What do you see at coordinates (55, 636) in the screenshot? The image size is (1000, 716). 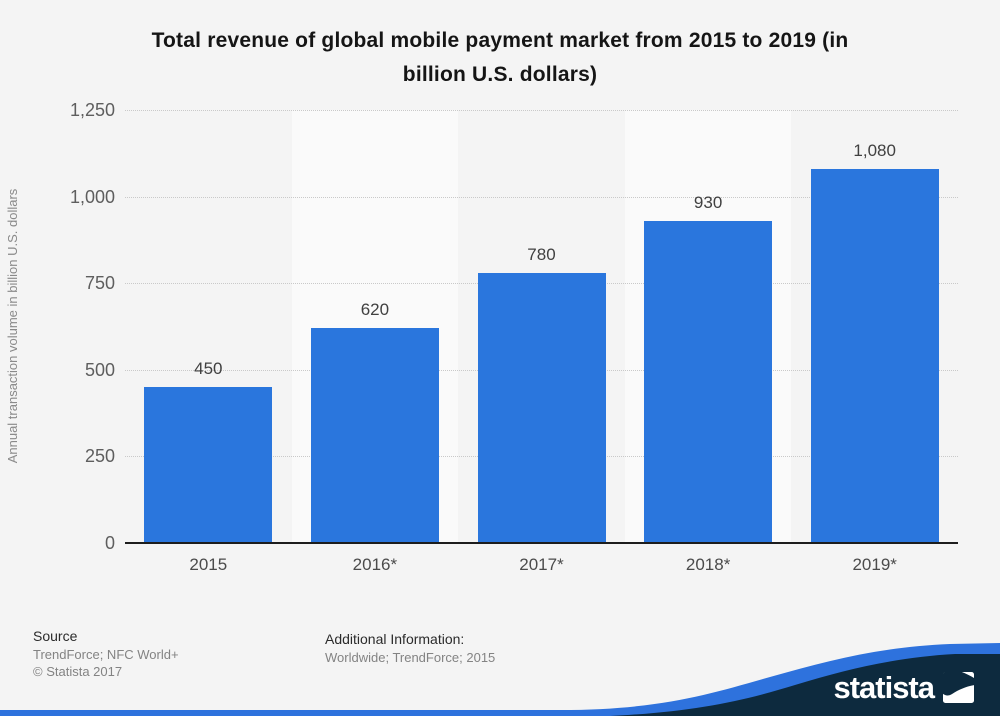 I see `source-heading: Source` at bounding box center [55, 636].